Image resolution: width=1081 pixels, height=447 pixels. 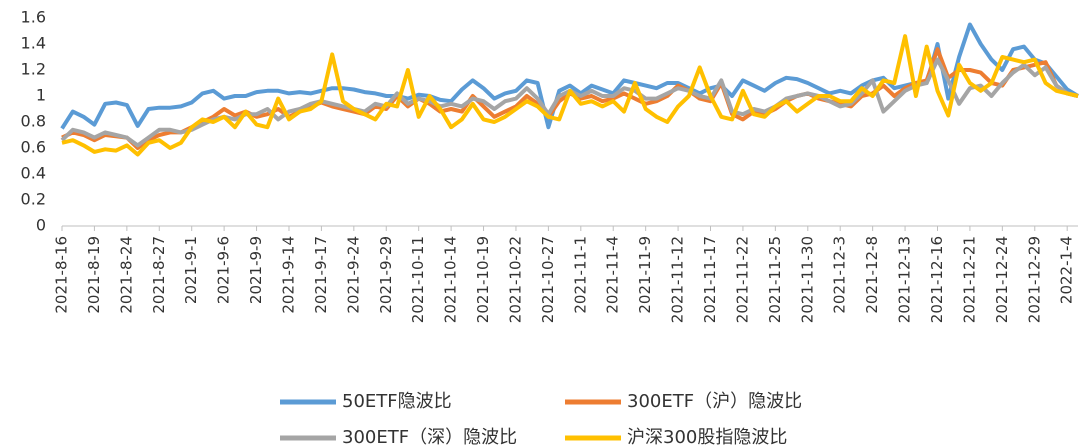 What do you see at coordinates (1002, 279) in the screenshot?
I see `x-tick-label: 2021-12-24` at bounding box center [1002, 279].